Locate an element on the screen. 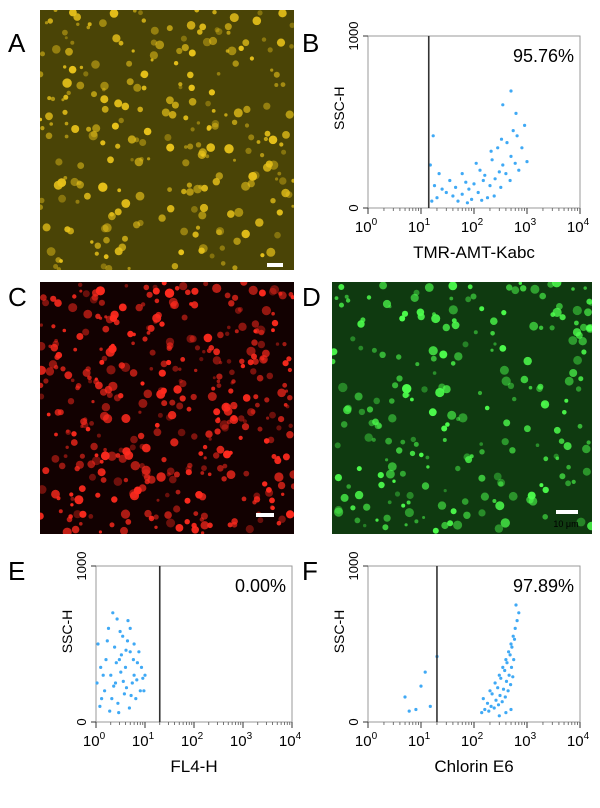  fluorescence-image-c is located at coordinates (167, 408).